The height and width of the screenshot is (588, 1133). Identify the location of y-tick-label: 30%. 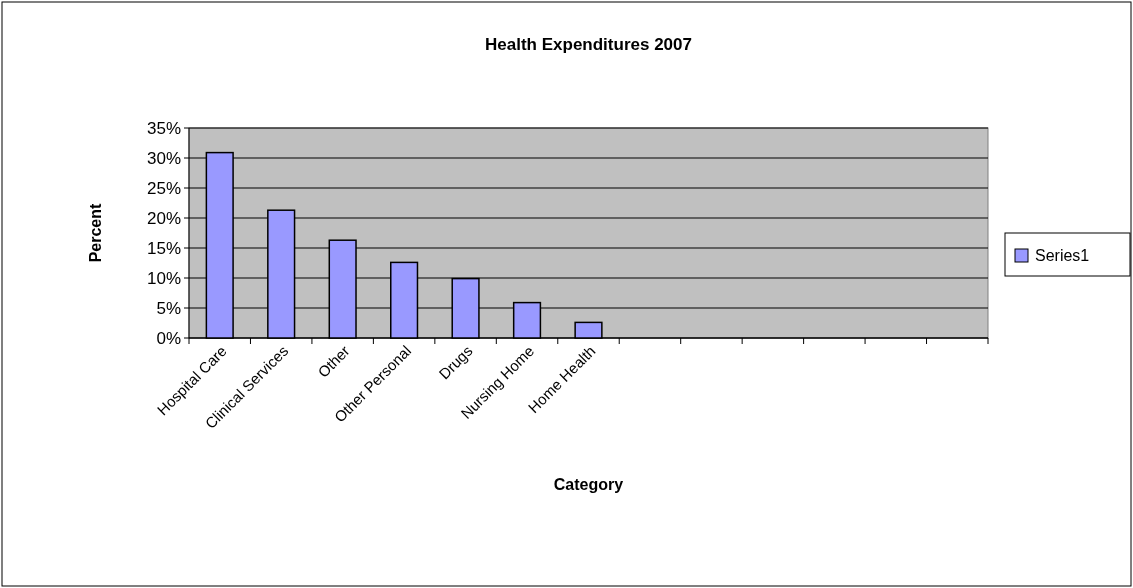
(163, 158).